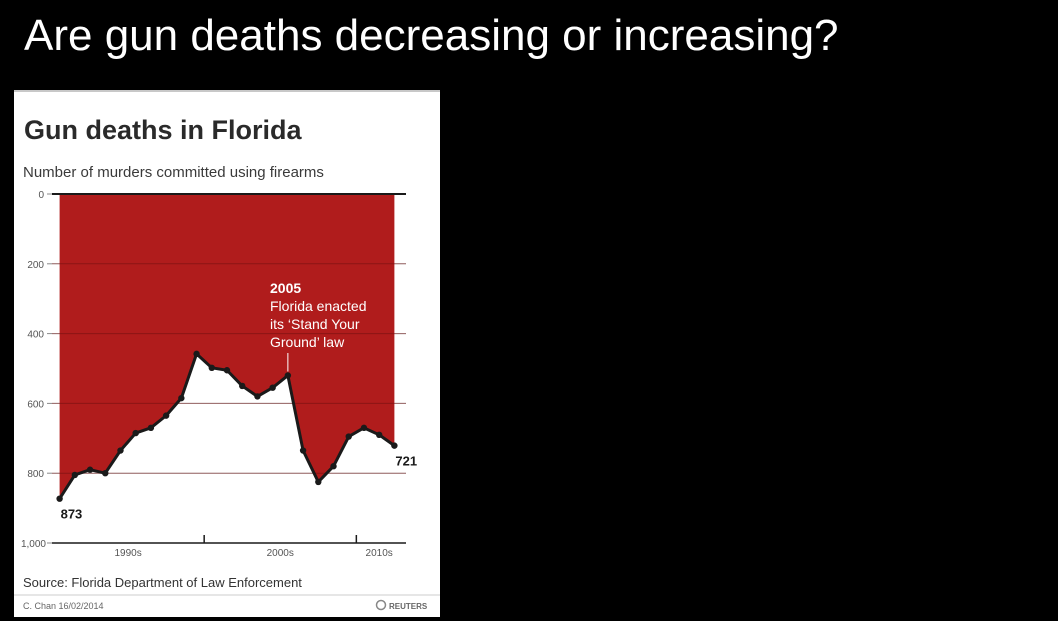 The width and height of the screenshot is (1058, 621). Describe the element at coordinates (408, 606) in the screenshot. I see `brand-text: REUTERS` at that location.